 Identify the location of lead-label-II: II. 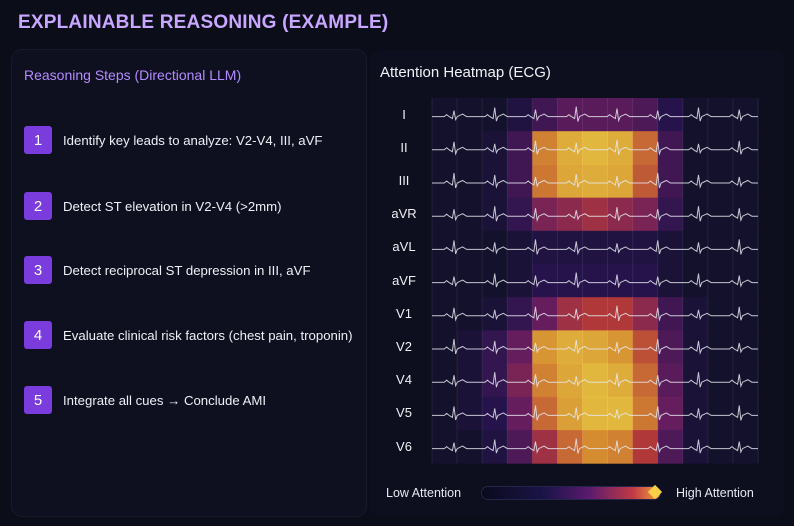
(404, 147).